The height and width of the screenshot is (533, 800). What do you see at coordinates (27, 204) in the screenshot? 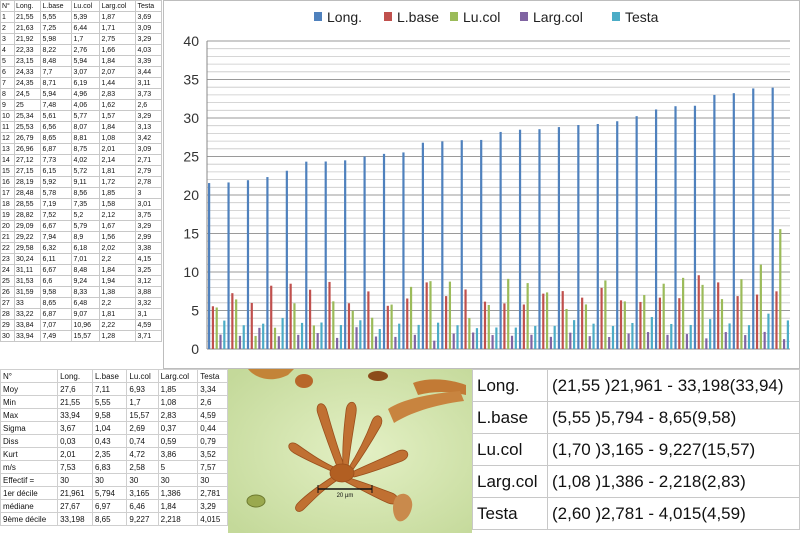
I see `measurements-cell: 28,55` at bounding box center [27, 204].